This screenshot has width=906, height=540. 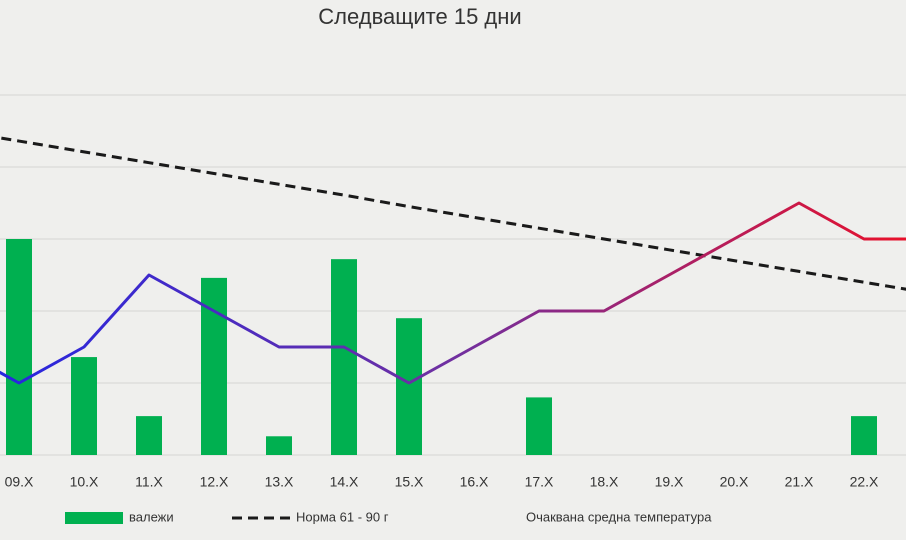 What do you see at coordinates (539, 482) in the screenshot?
I see `x-tick-label: 17.X` at bounding box center [539, 482].